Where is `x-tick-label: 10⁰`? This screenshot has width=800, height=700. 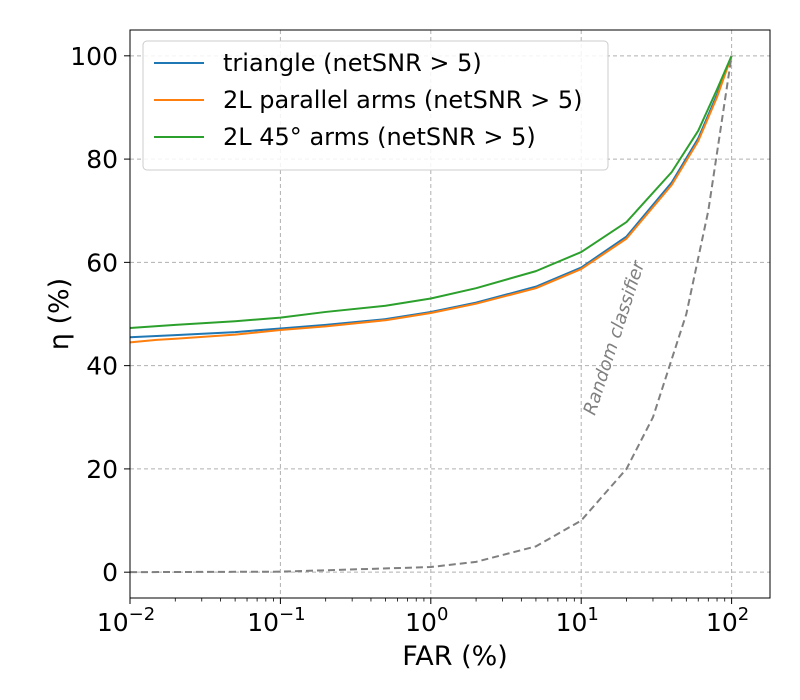
x-tick-label: 10⁰ is located at coordinates (426, 620).